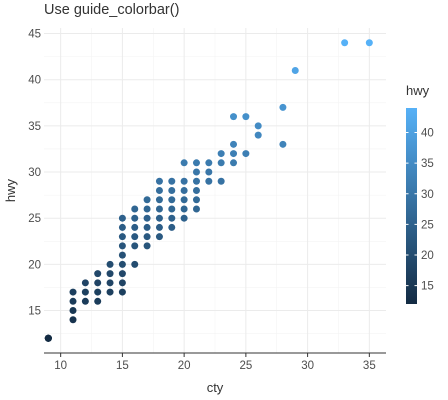 The image size is (448, 400). Describe the element at coordinates (112, 10) in the screenshot. I see `chart-title: Use guide_colorbar()` at that location.